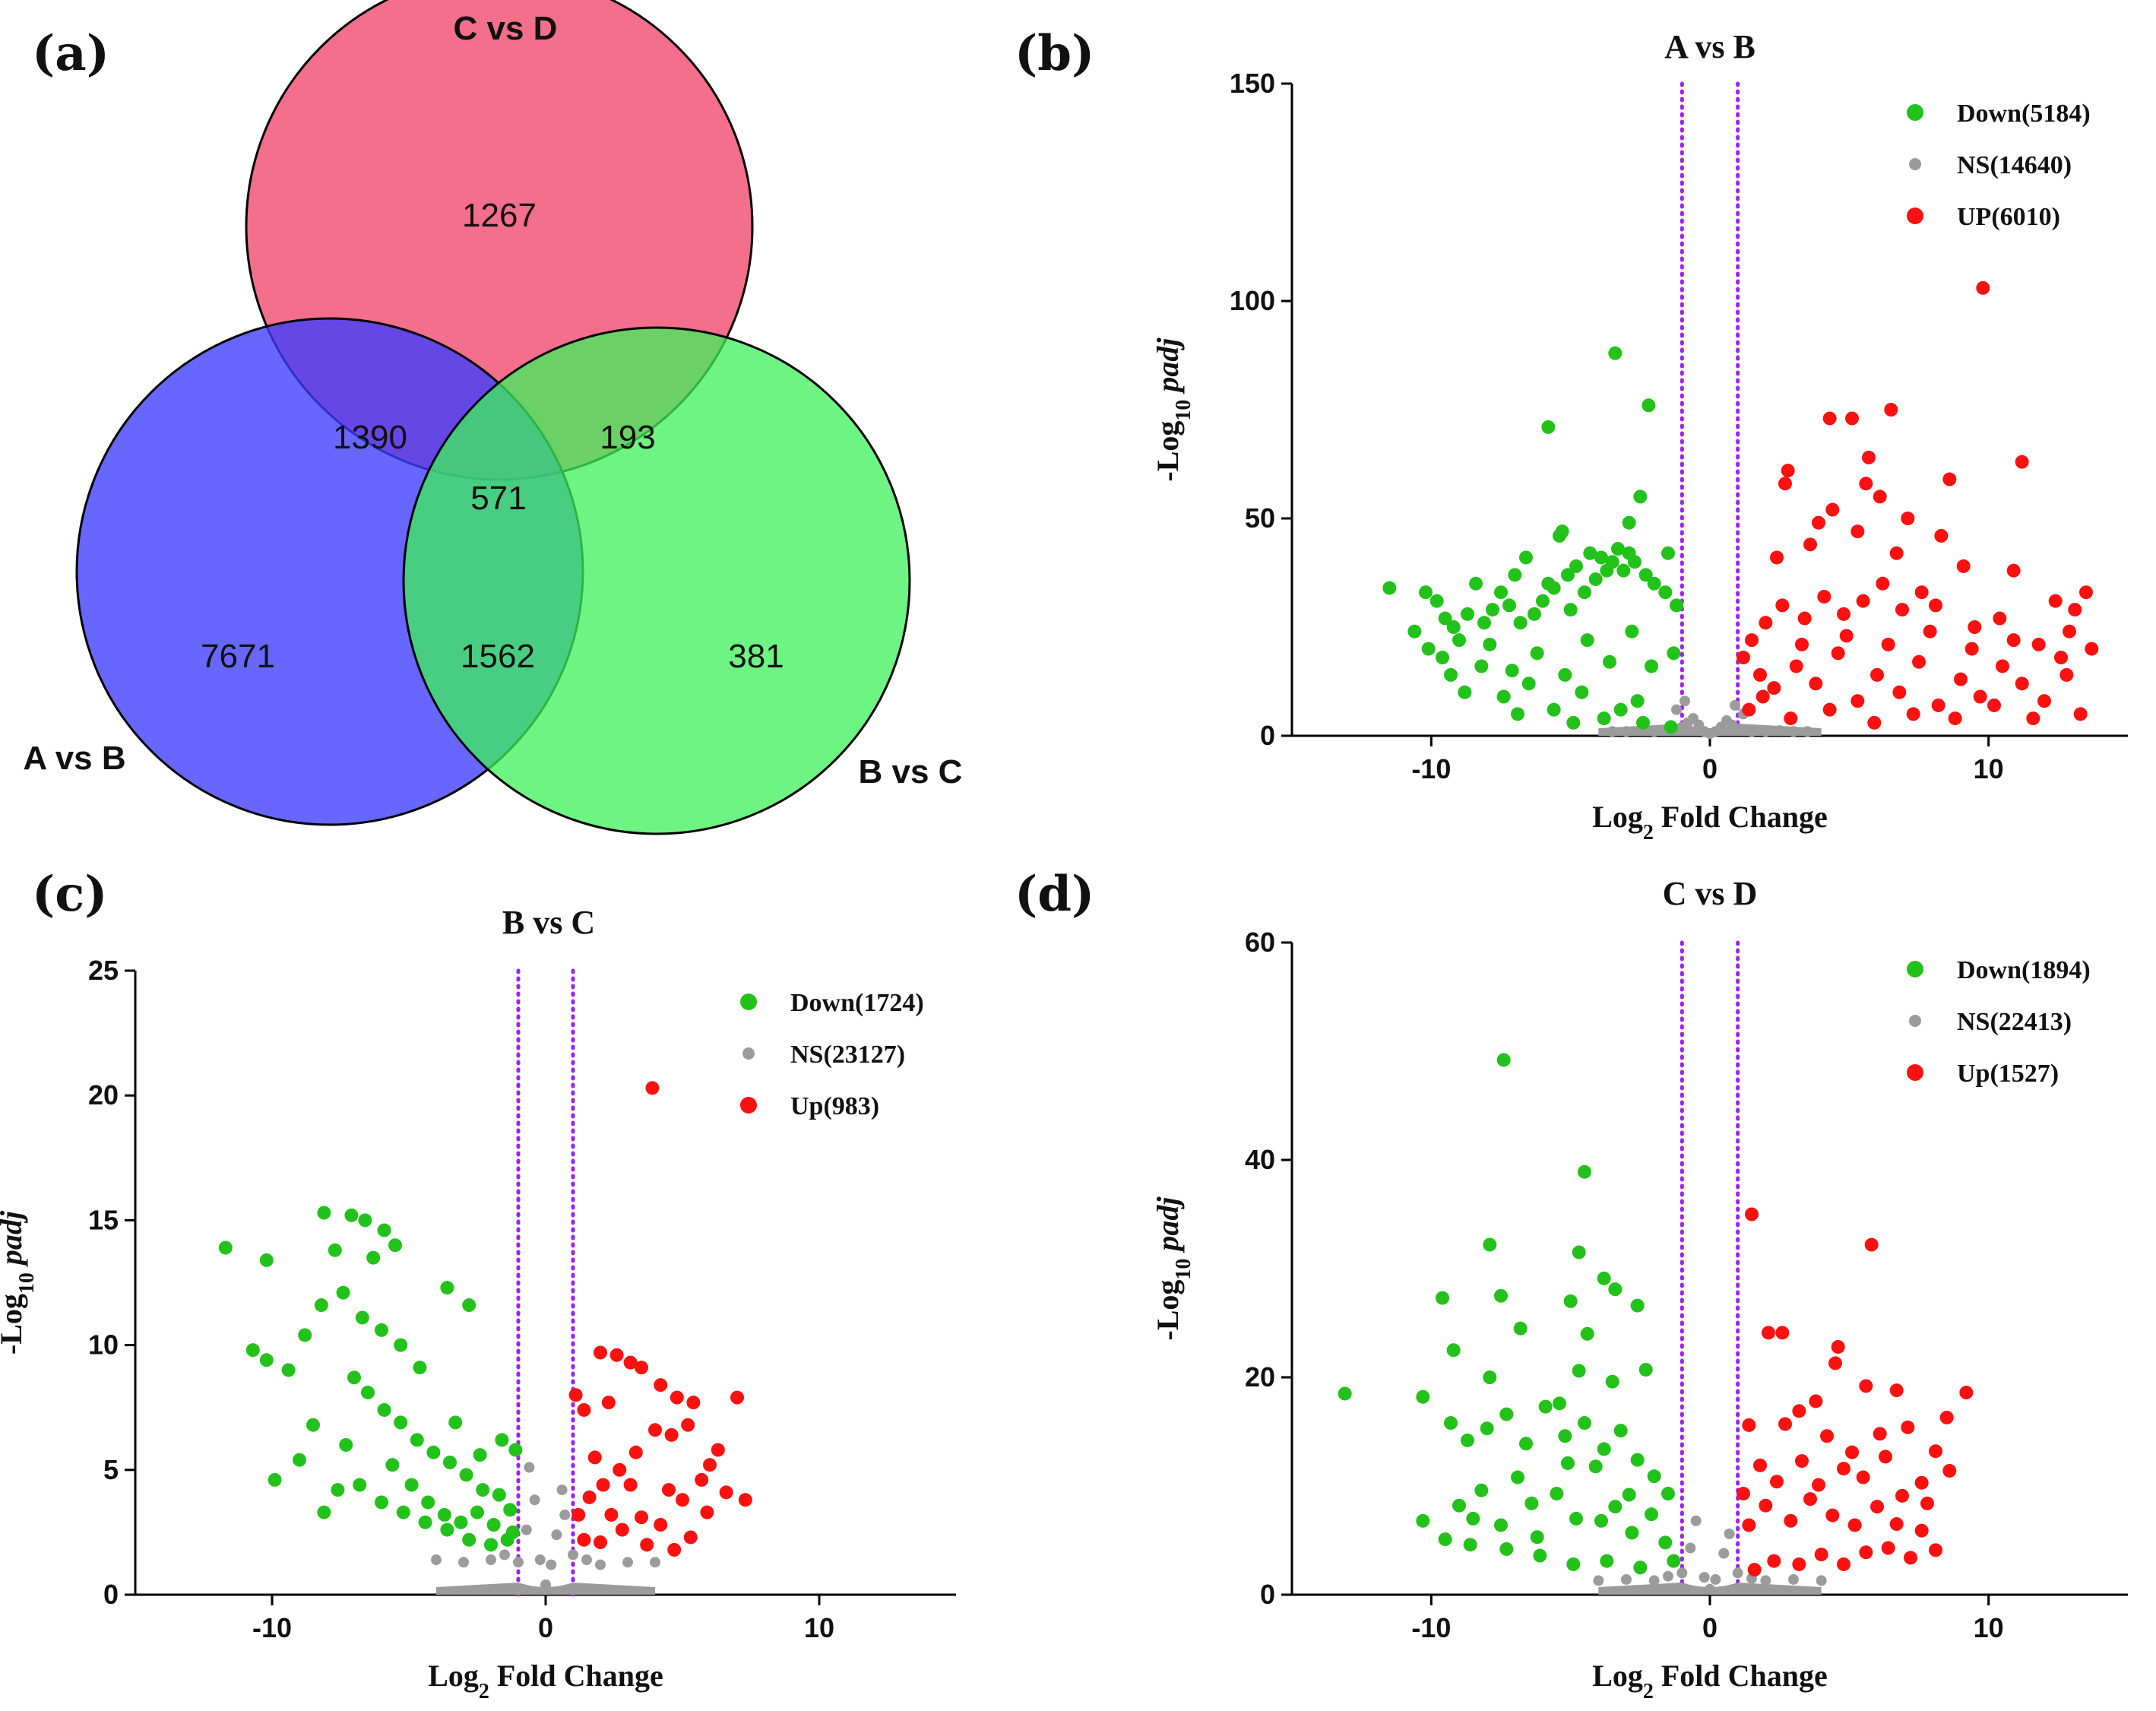  Describe the element at coordinates (2015, 1022) in the screenshot. I see `legend-label-ns: NS(22413)` at that location.